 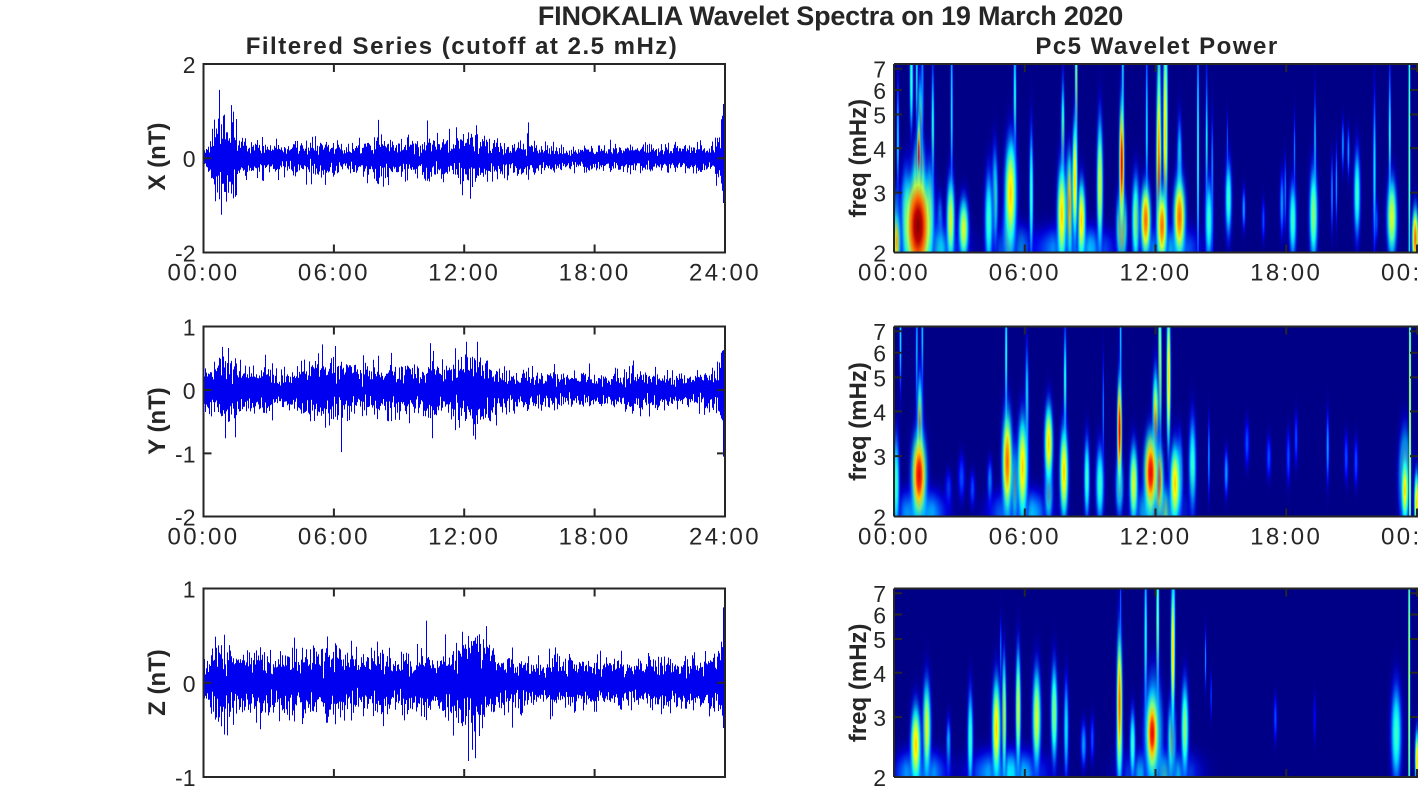 What do you see at coordinates (157, 157) in the screenshot?
I see `svg-text: X (nT)` at bounding box center [157, 157].